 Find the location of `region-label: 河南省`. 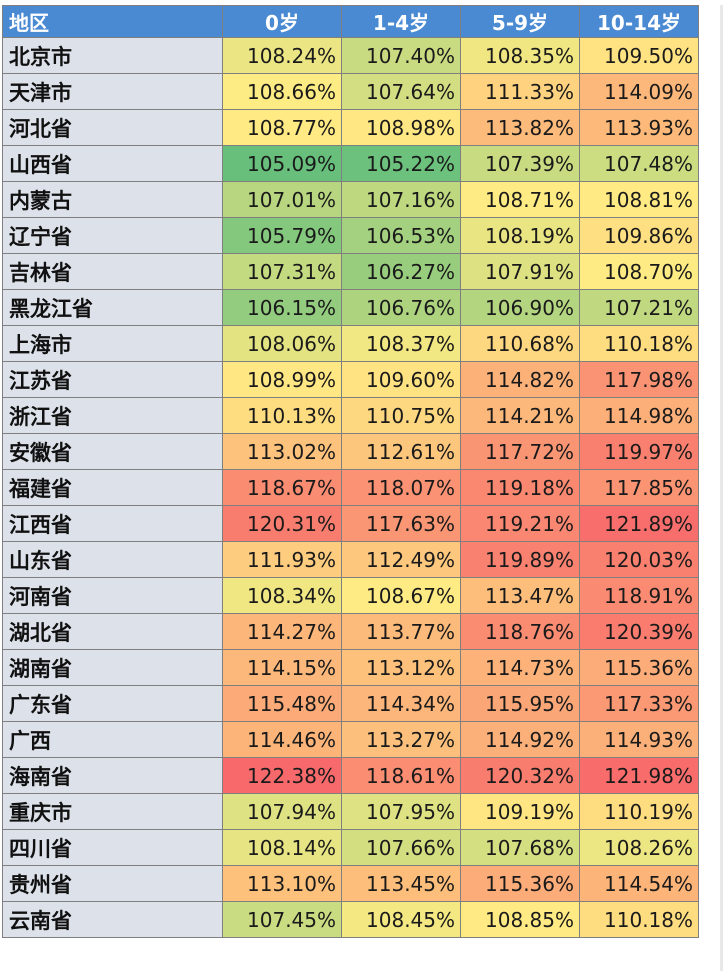

region-label: 河南省 is located at coordinates (112, 595).